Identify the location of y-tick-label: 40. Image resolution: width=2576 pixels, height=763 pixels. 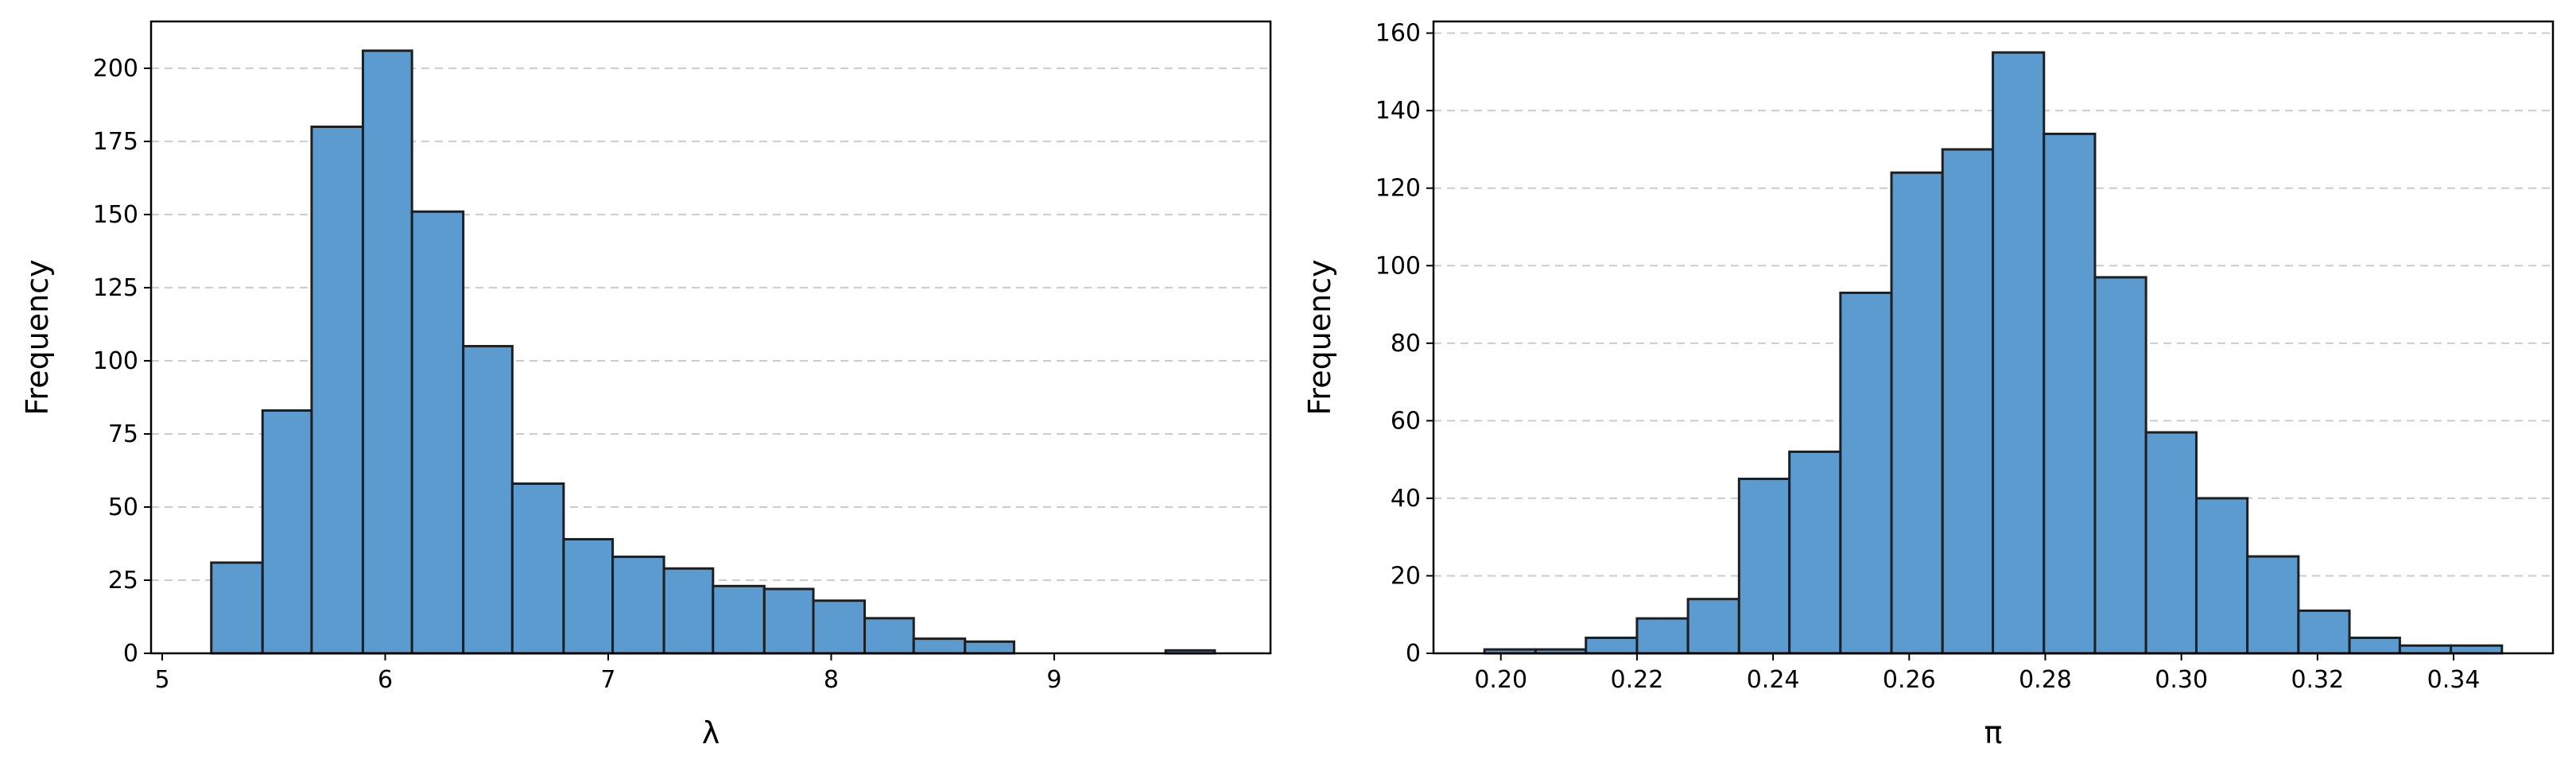
(1406, 499).